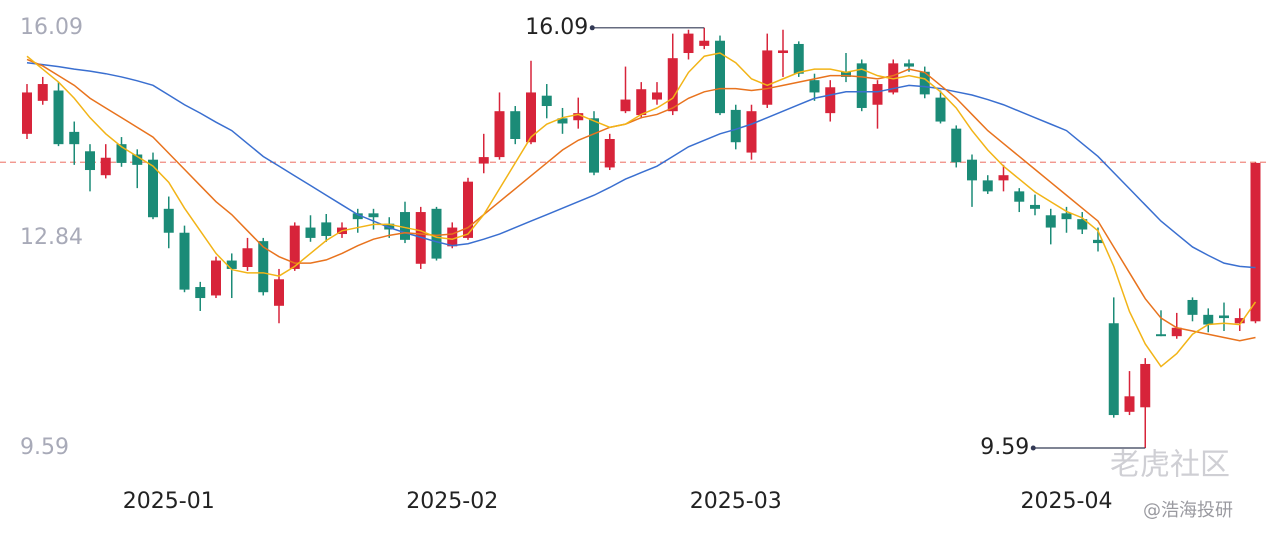 This screenshot has width=1268, height=540. Describe the element at coordinates (1188, 510) in the screenshot. I see `watermark: @浩海投研` at that location.